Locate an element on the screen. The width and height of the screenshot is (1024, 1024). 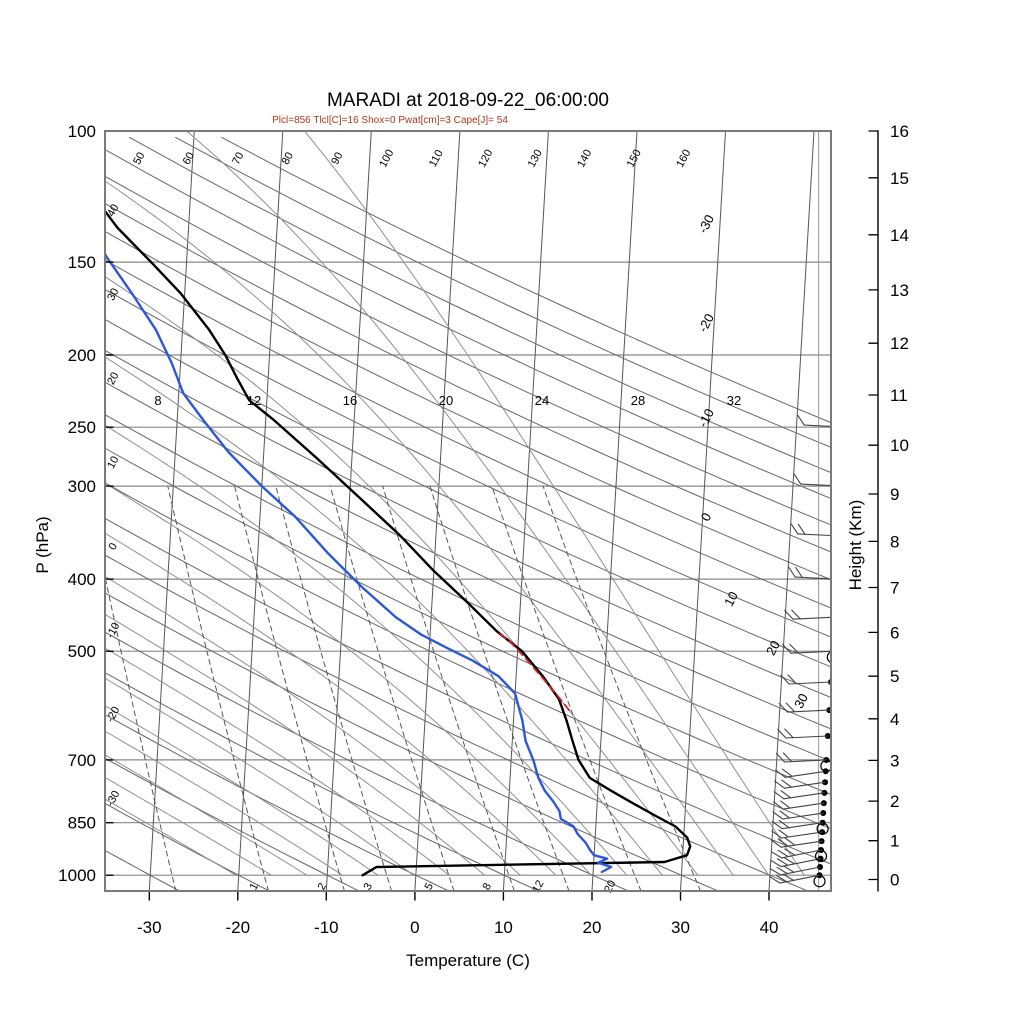
dry-adiabat--10 is located at coordinates (232, 824).